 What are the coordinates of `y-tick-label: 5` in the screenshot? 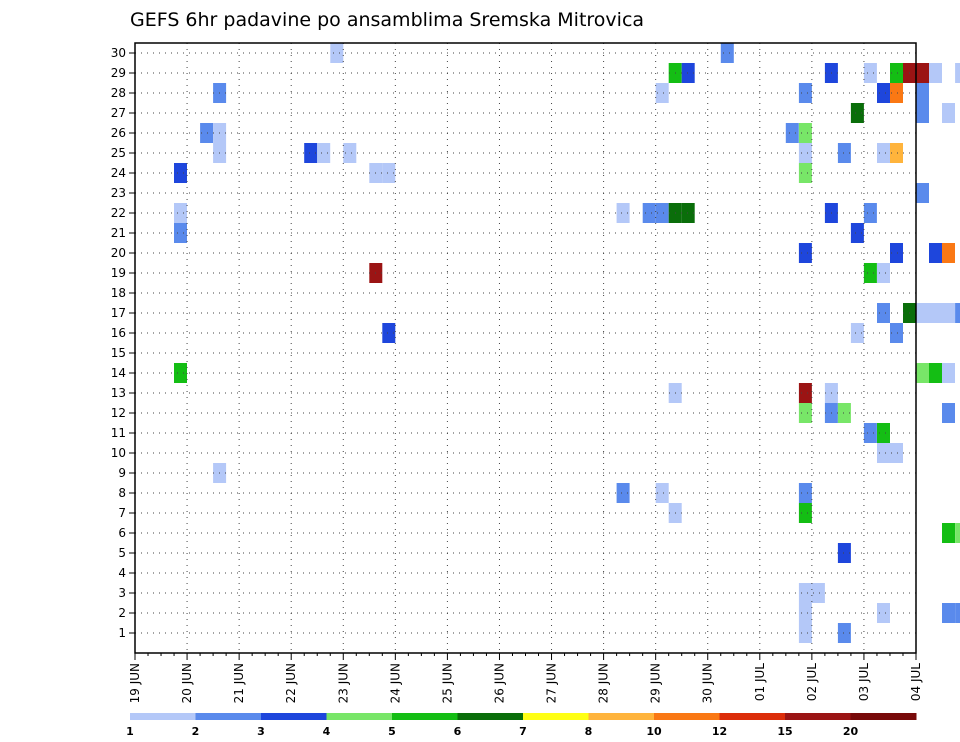 It's located at (122, 553).